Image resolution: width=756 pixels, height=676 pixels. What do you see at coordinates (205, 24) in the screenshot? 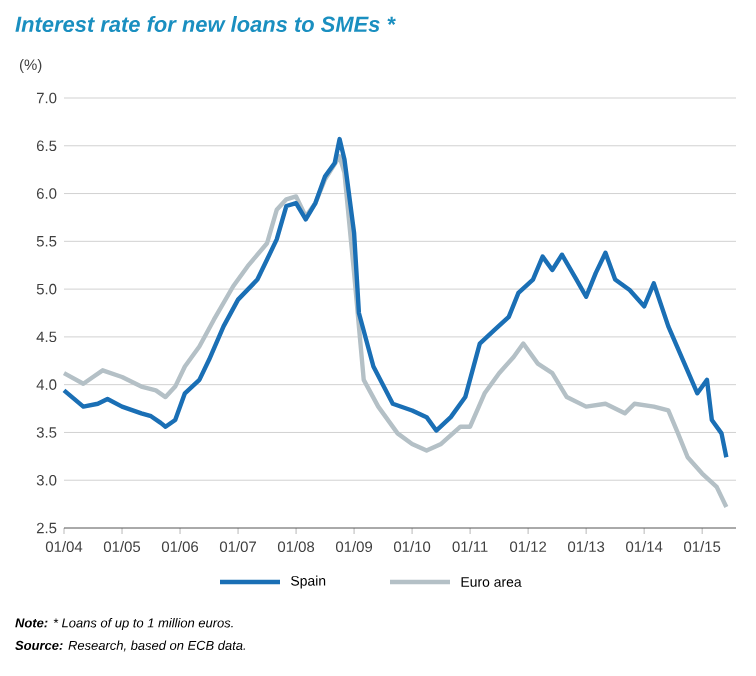
I see `chart-title: Interest rate for new loans to SMEs *` at bounding box center [205, 24].